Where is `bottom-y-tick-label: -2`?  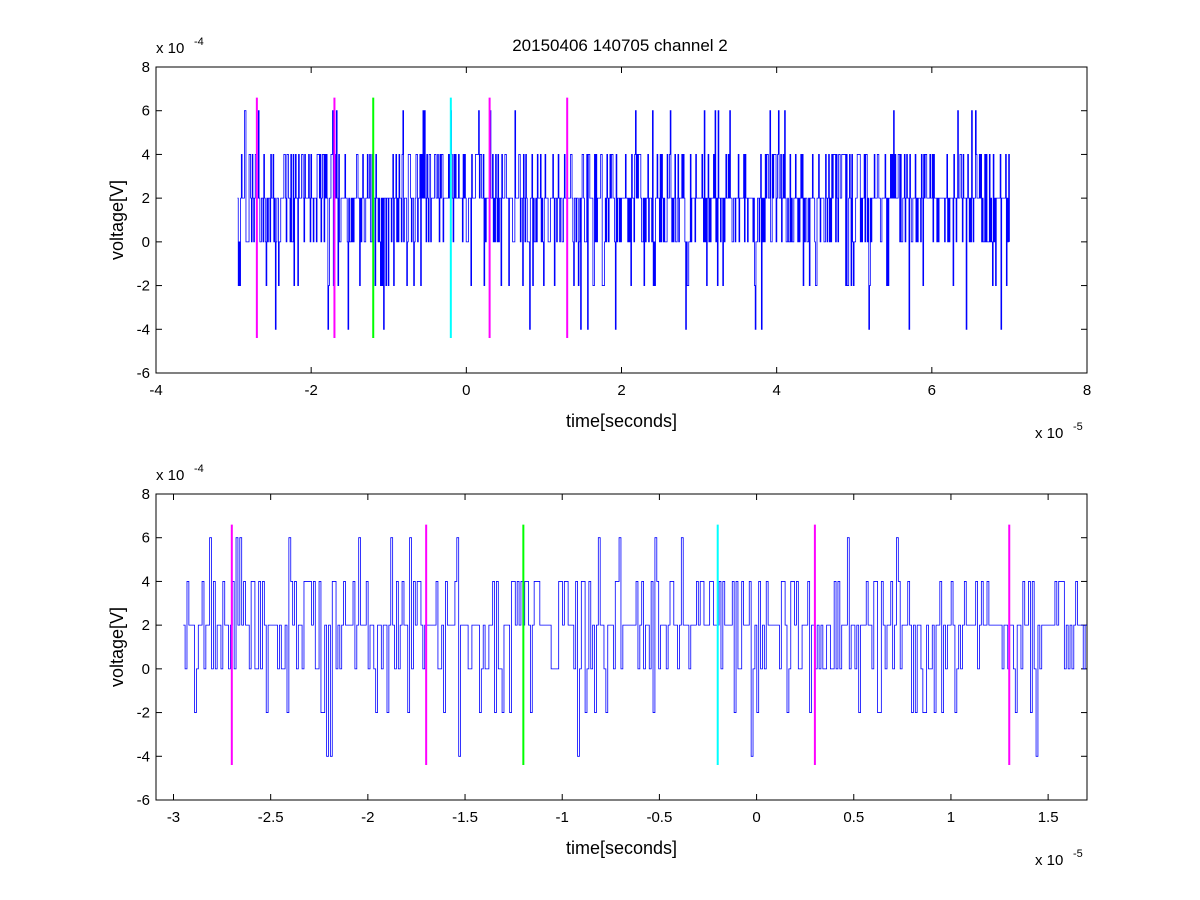 bottom-y-tick-label: -2 is located at coordinates (143, 713).